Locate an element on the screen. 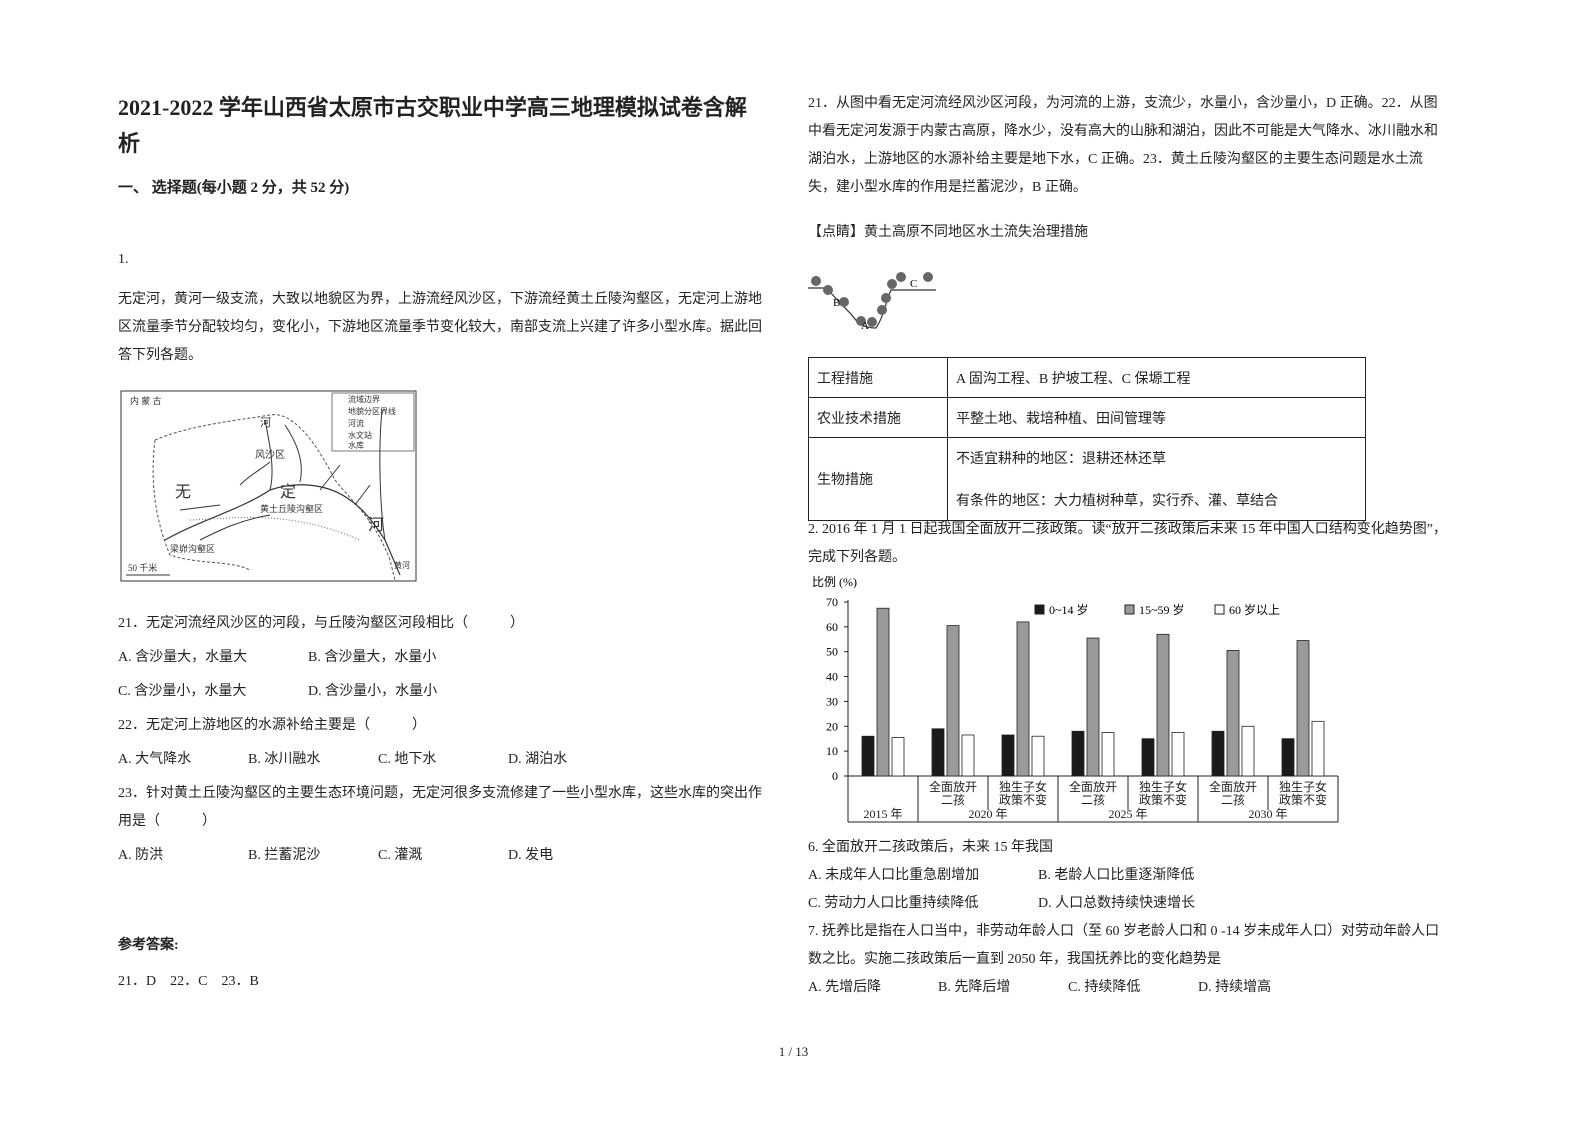 This screenshot has height=1122, width=1587. option-row: C. 含沙量小，水量大 D. 含沙量小，水量小 is located at coordinates (440, 692).